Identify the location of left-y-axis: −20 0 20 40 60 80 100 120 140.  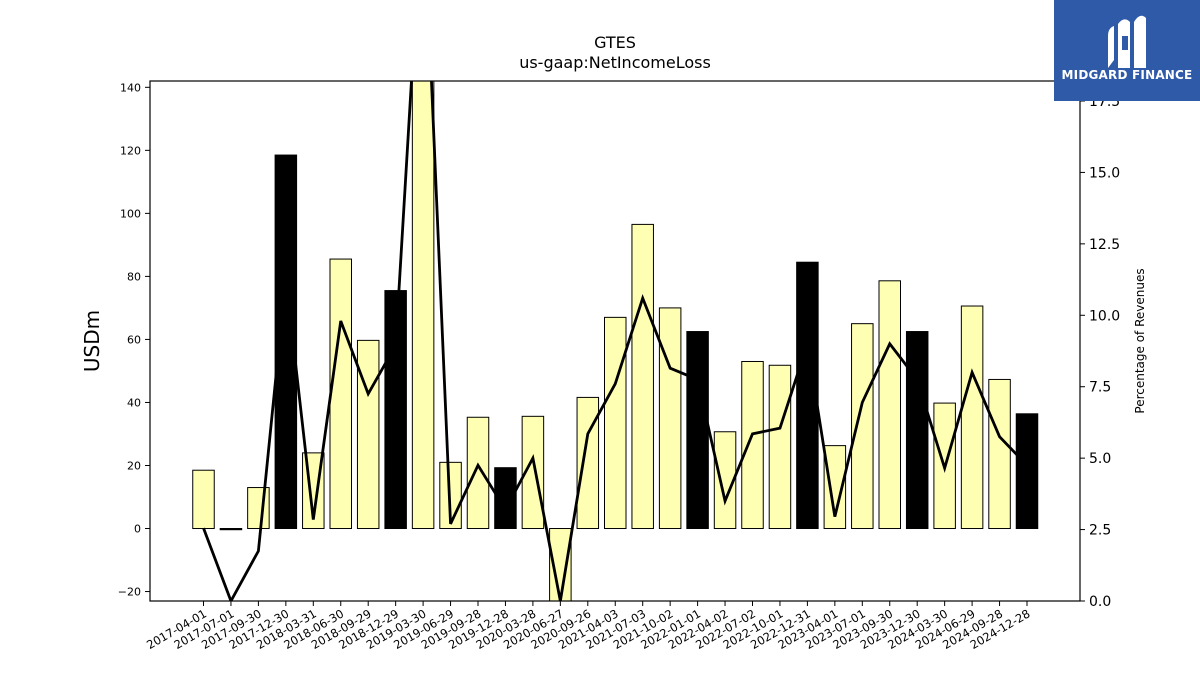
(134, 340).